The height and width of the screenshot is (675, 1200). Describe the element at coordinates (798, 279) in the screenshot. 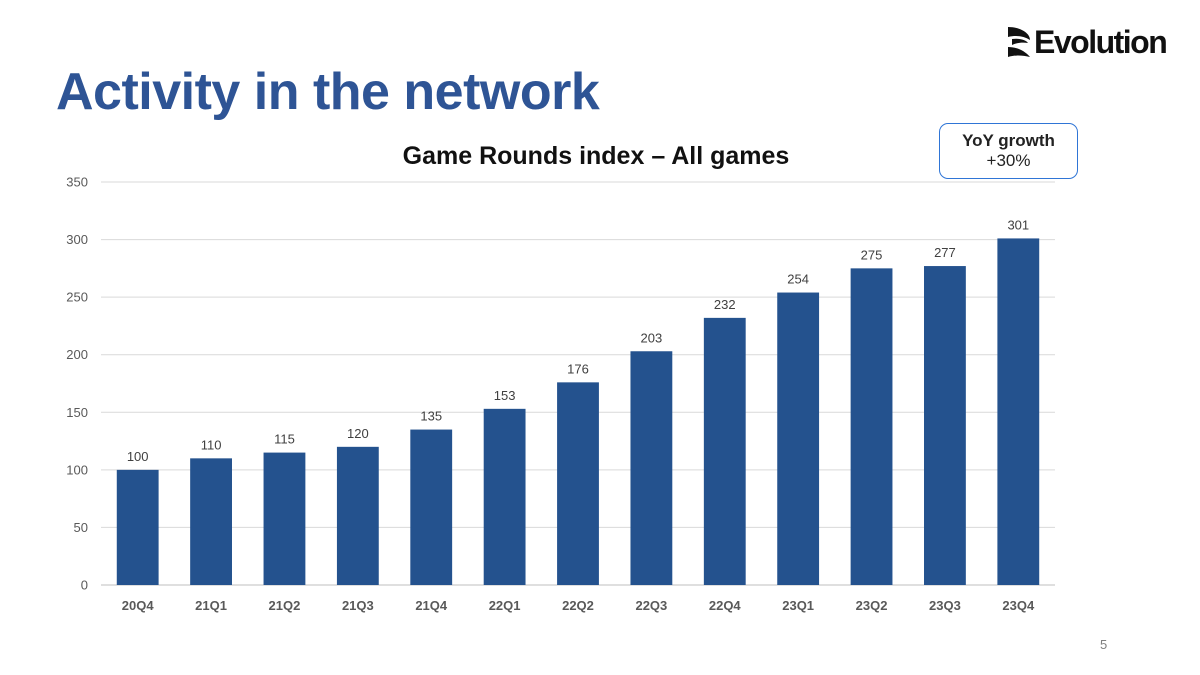

I see `data-label: 254` at that location.